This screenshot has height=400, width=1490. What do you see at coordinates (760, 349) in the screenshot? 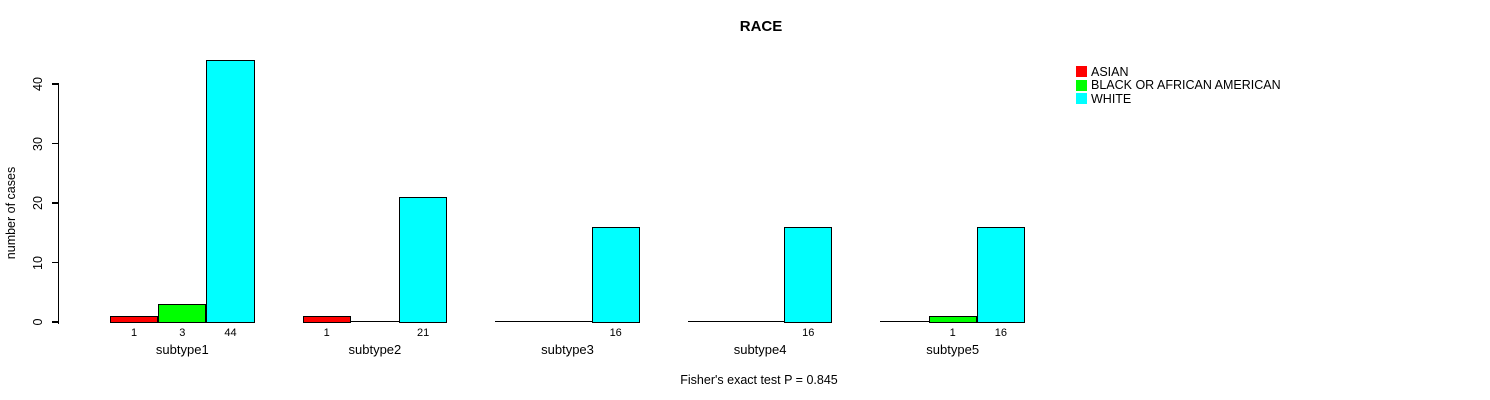
I see `category-label-subtype4: subtype4` at bounding box center [760, 349].